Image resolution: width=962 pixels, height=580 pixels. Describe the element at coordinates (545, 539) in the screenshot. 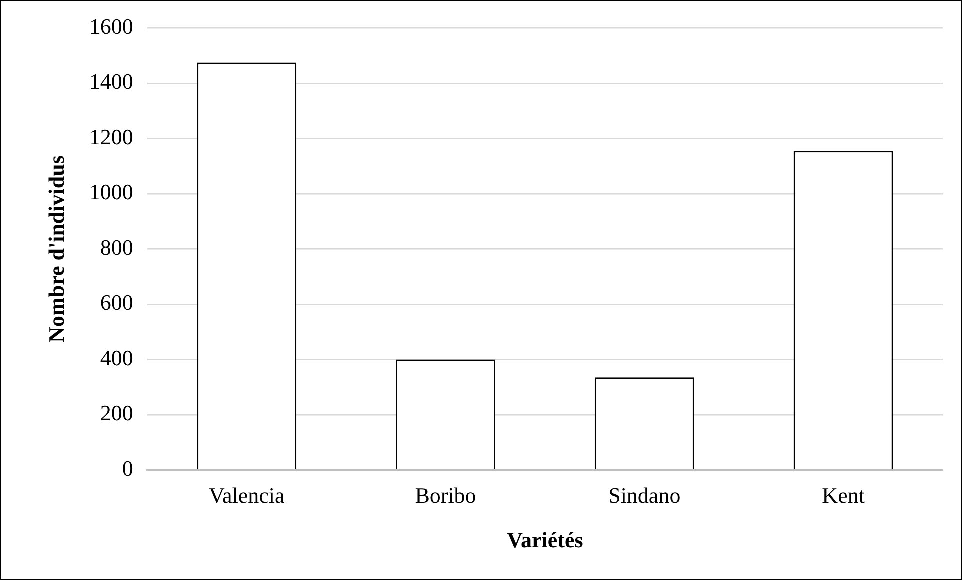

I see `x-axis-title: Variétés` at that location.